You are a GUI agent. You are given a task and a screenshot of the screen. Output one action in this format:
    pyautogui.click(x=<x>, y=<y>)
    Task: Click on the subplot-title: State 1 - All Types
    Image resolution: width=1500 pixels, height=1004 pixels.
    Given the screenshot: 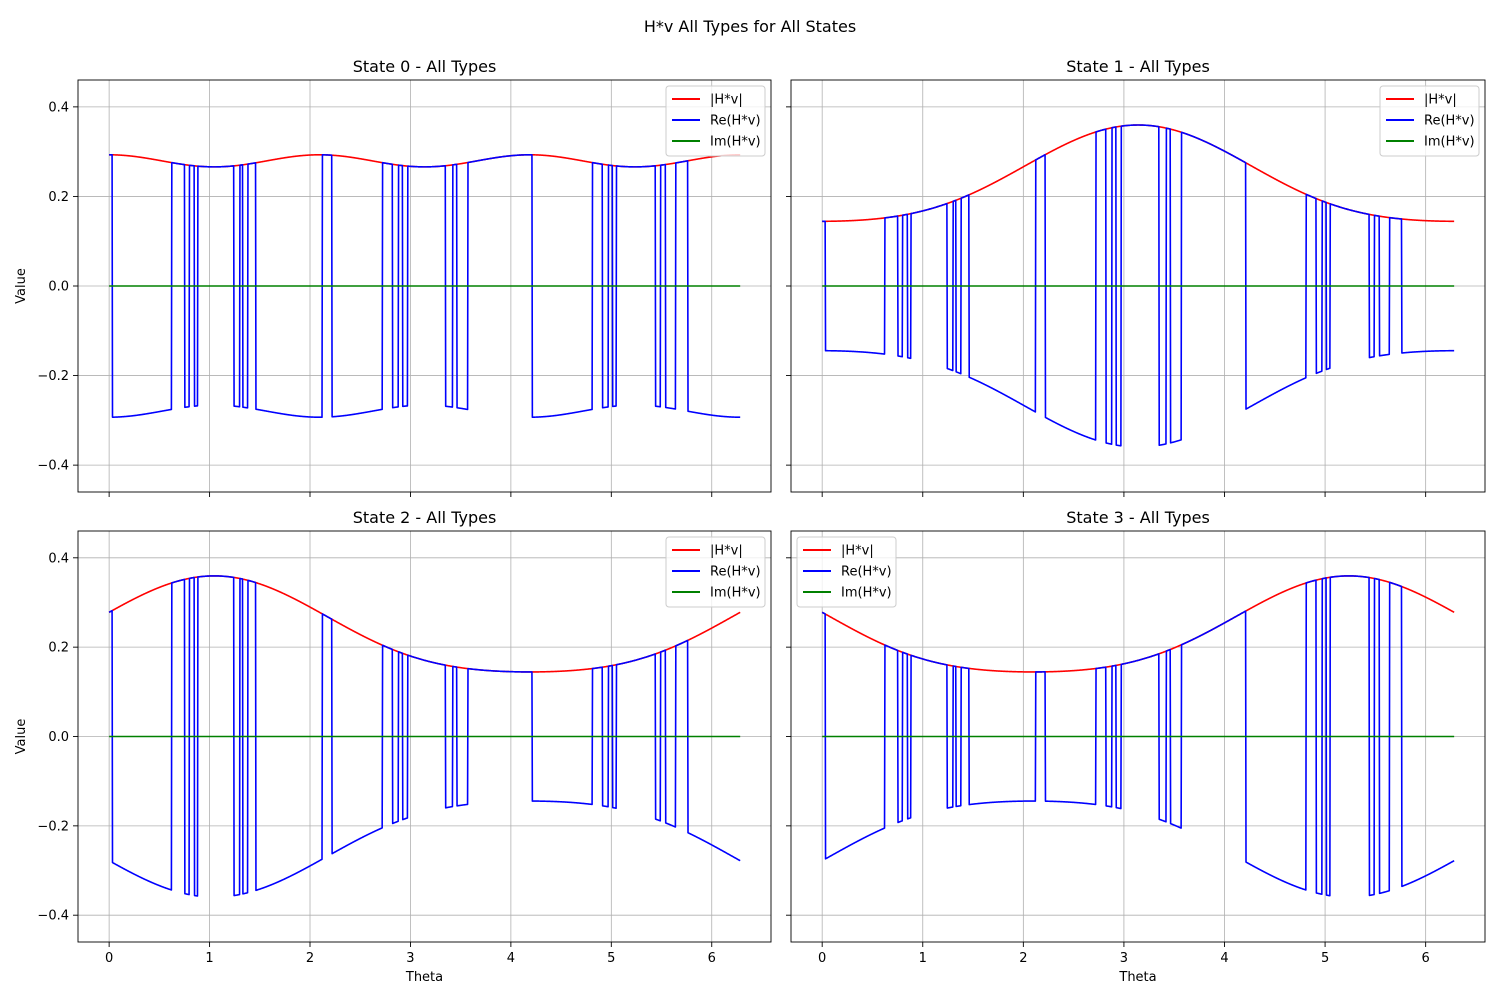 What is the action you would take?
    pyautogui.click(x=1138, y=66)
    